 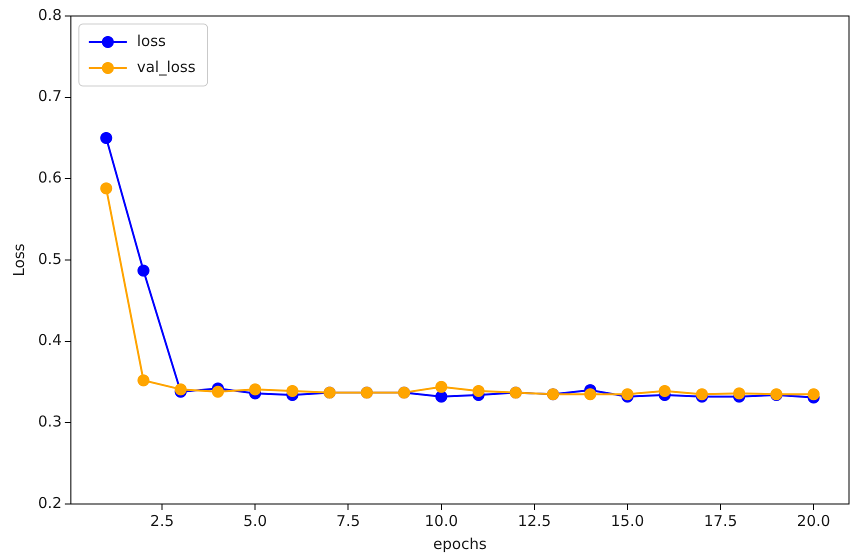 What do you see at coordinates (50, 259) in the screenshot?
I see `y-tick-label: 0.5` at bounding box center [50, 259].